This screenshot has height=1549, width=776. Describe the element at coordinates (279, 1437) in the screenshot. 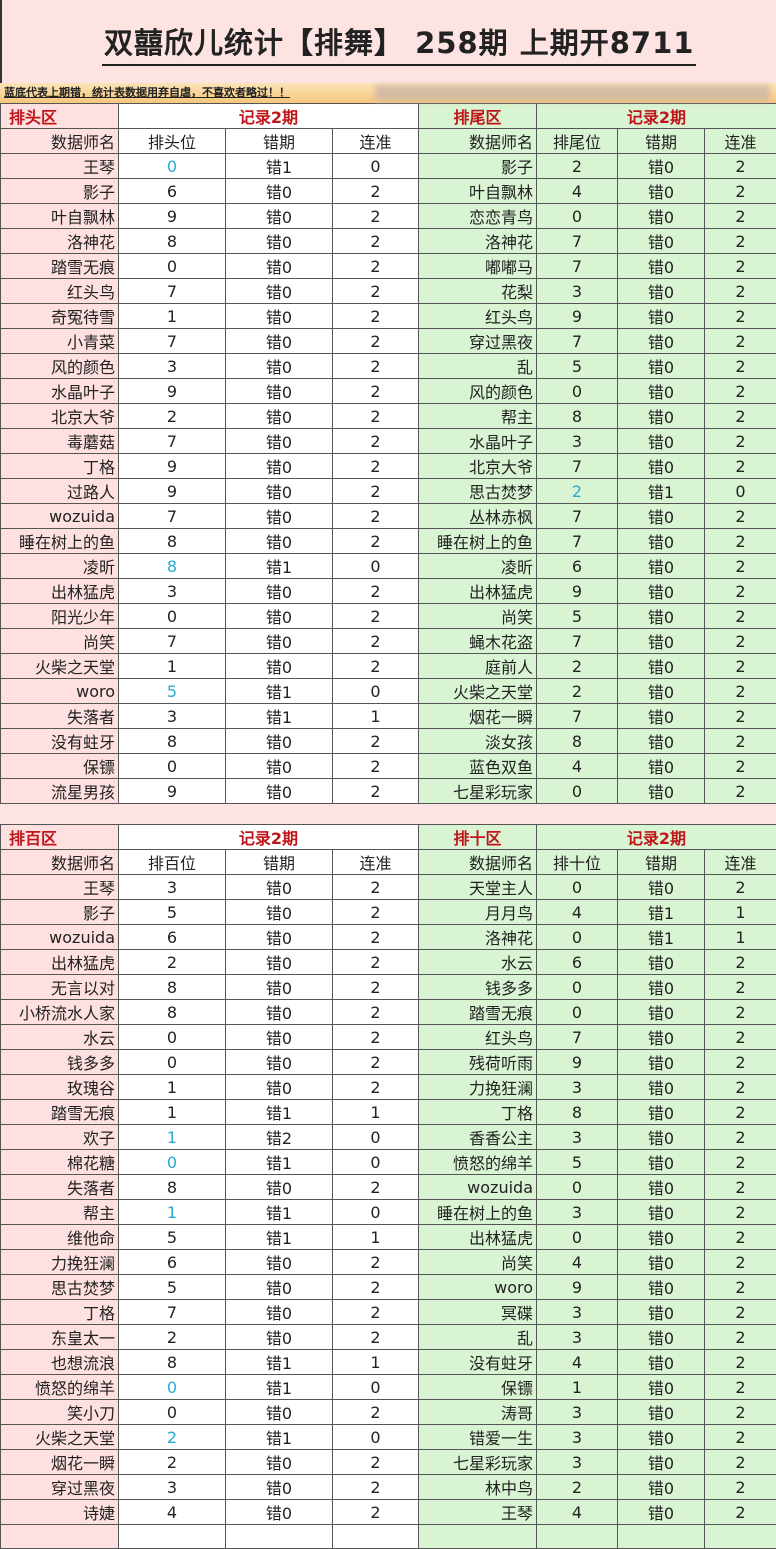

I see `miss-count: 错1` at that location.